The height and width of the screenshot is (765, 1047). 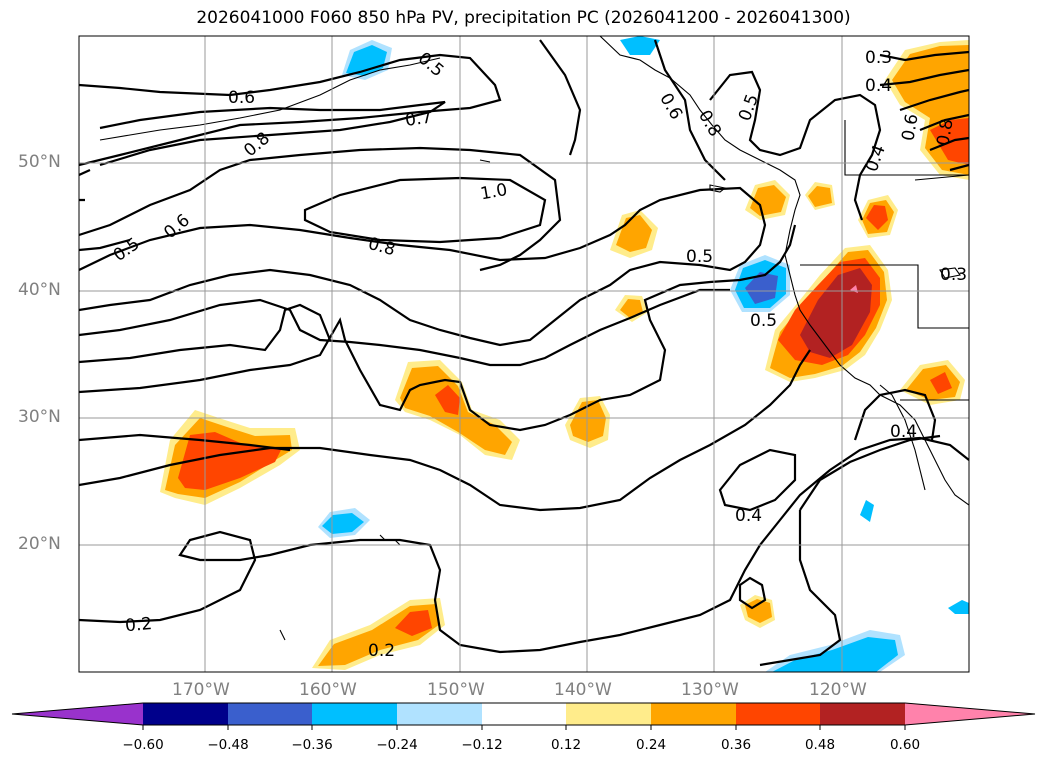 I want to click on contour-label: 0.7, so click(x=419, y=119).